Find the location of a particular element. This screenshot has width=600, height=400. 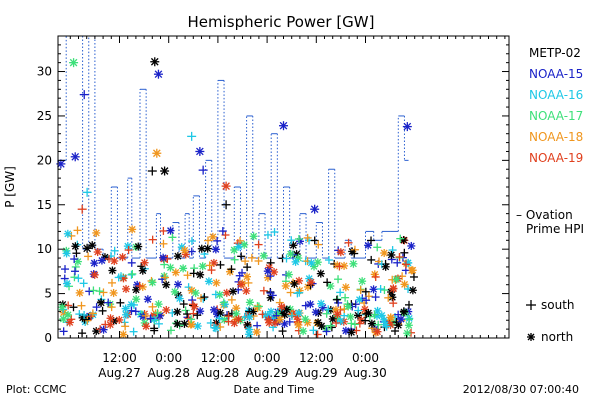

y-tick-label: 10 is located at coordinates (44, 249).